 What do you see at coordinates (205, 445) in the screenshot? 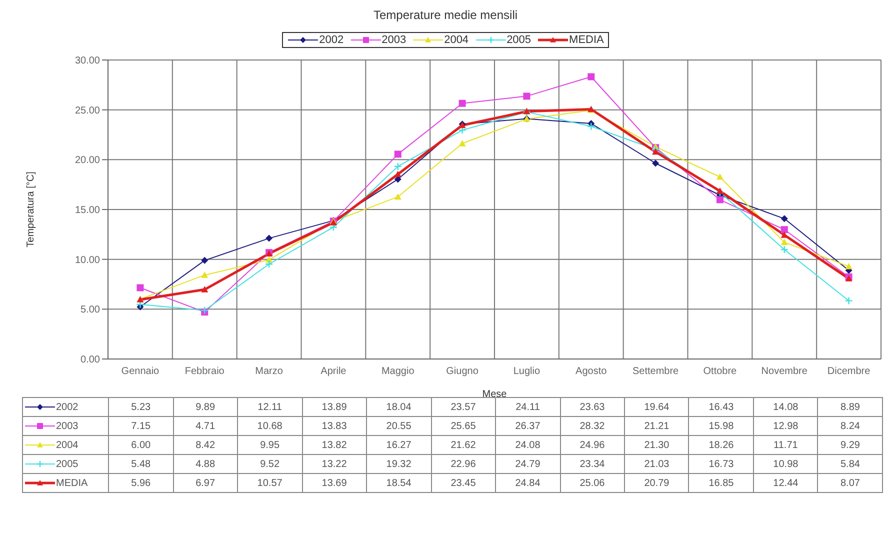
I see `data-label: 8.42` at bounding box center [205, 445].